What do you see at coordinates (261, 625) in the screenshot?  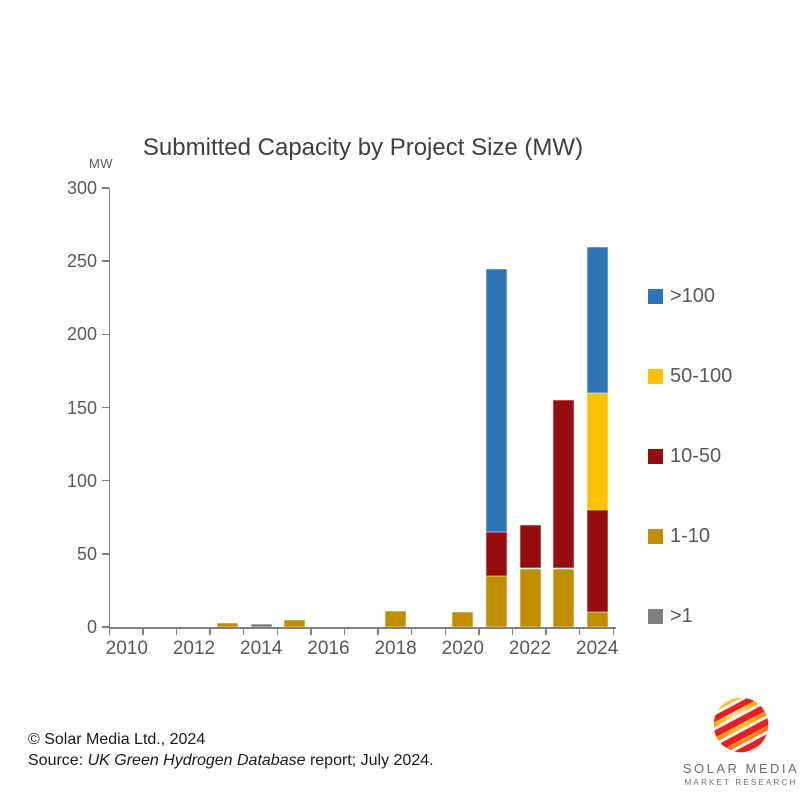 I see `bar-segment-2014->1` at bounding box center [261, 625].